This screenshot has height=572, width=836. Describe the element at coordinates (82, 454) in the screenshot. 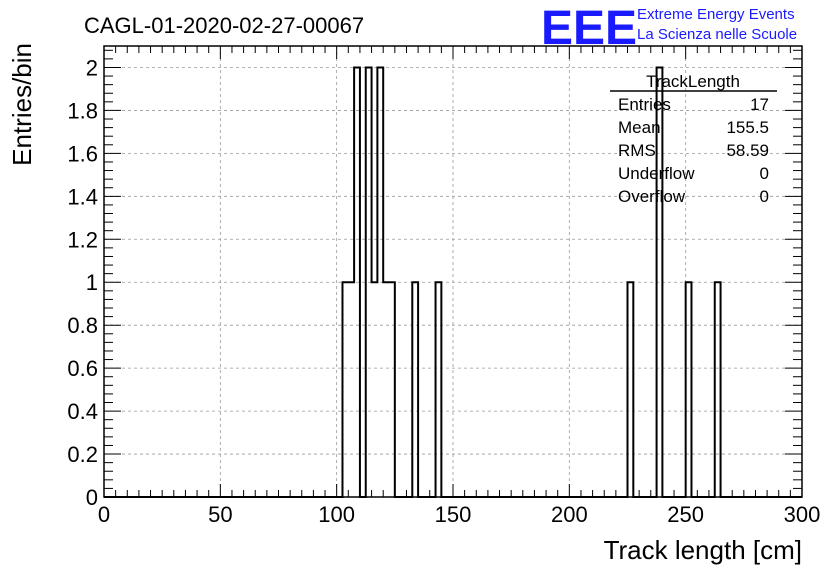

I see `y-tick-label: 0.2` at that location.